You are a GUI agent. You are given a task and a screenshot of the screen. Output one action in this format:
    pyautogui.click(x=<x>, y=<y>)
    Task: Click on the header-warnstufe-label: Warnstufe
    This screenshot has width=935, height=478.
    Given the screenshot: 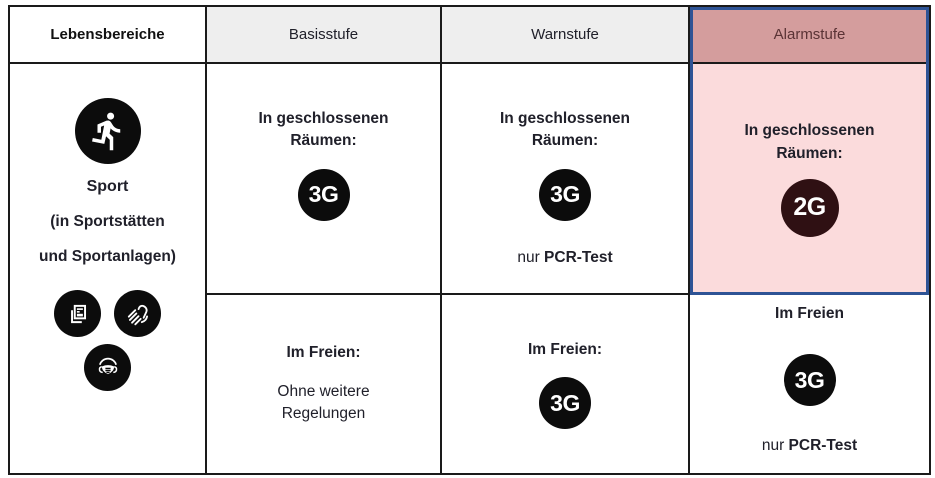 What is the action you would take?
    pyautogui.click(x=565, y=34)
    